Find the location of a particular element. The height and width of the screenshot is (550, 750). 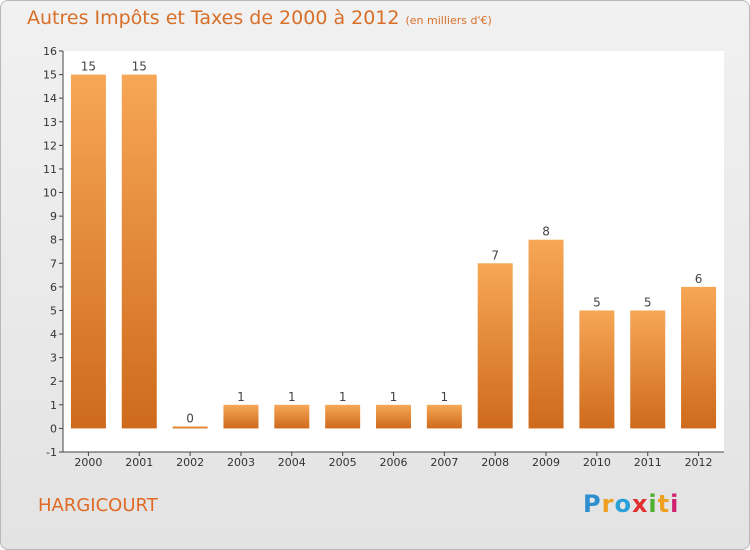

y-tick-label: 15 is located at coordinates (50, 75).